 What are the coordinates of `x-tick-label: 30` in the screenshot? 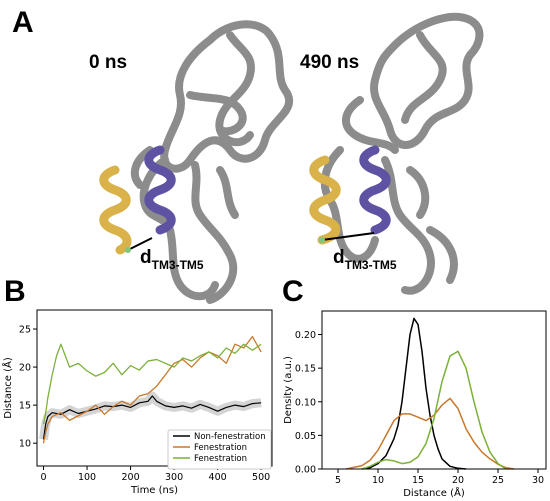 It's located at (538, 480).